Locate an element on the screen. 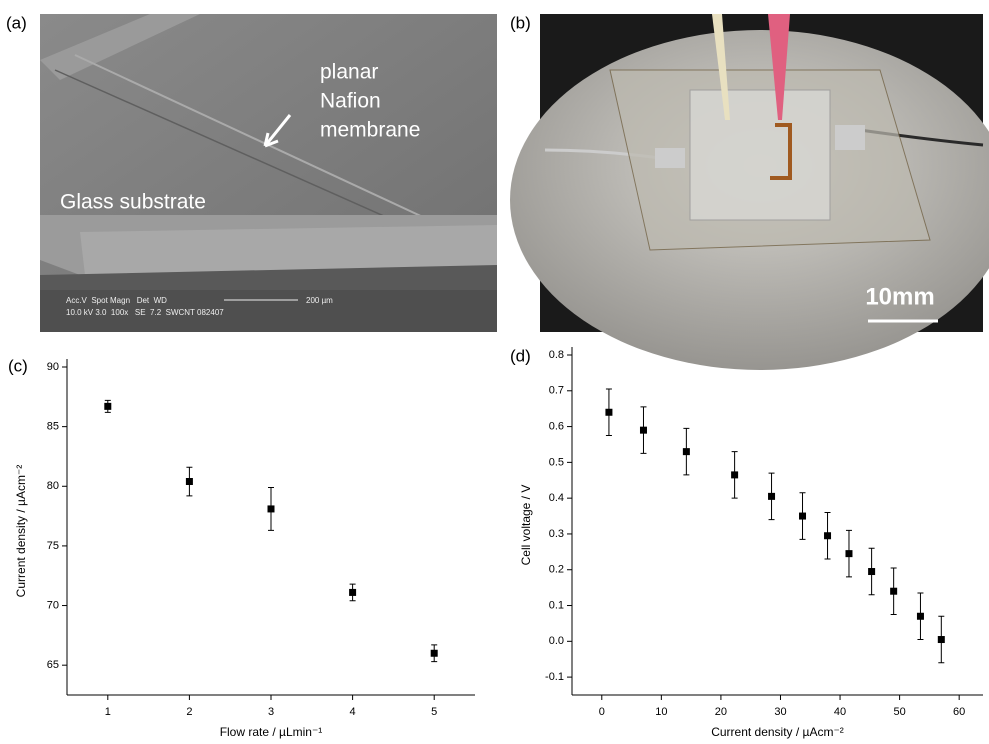 This screenshot has height=744, width=989. x-tick-label: 1 is located at coordinates (108, 712).